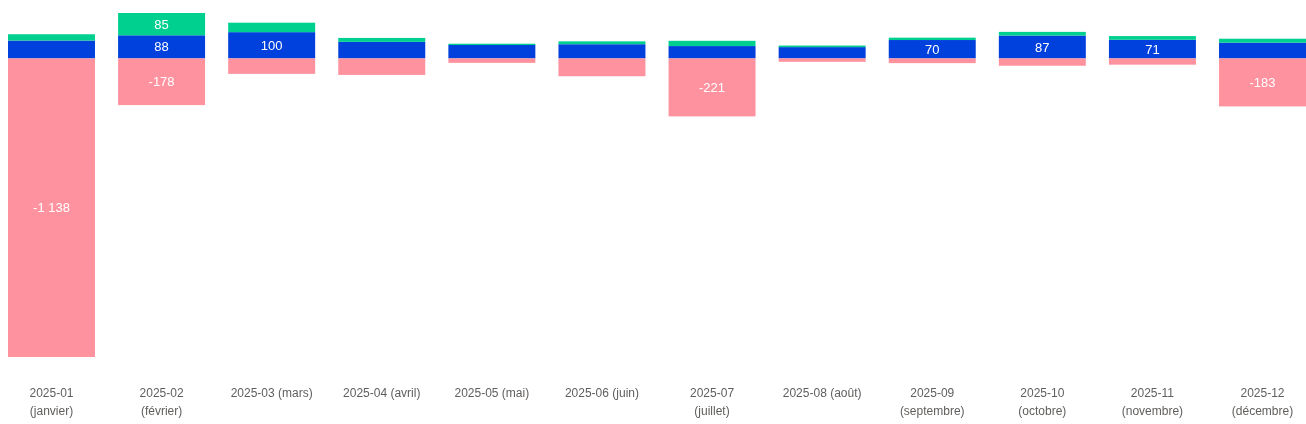 This screenshot has width=1306, height=424. I want to click on x-tick-label: 2025-08 (août), so click(822, 393).